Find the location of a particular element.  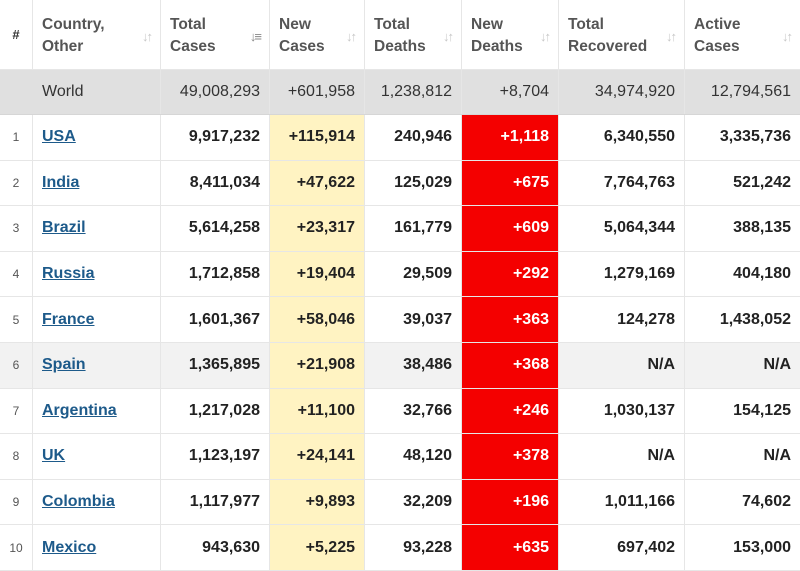

new-deaths-header-label: New Deaths is located at coordinates (497, 36).